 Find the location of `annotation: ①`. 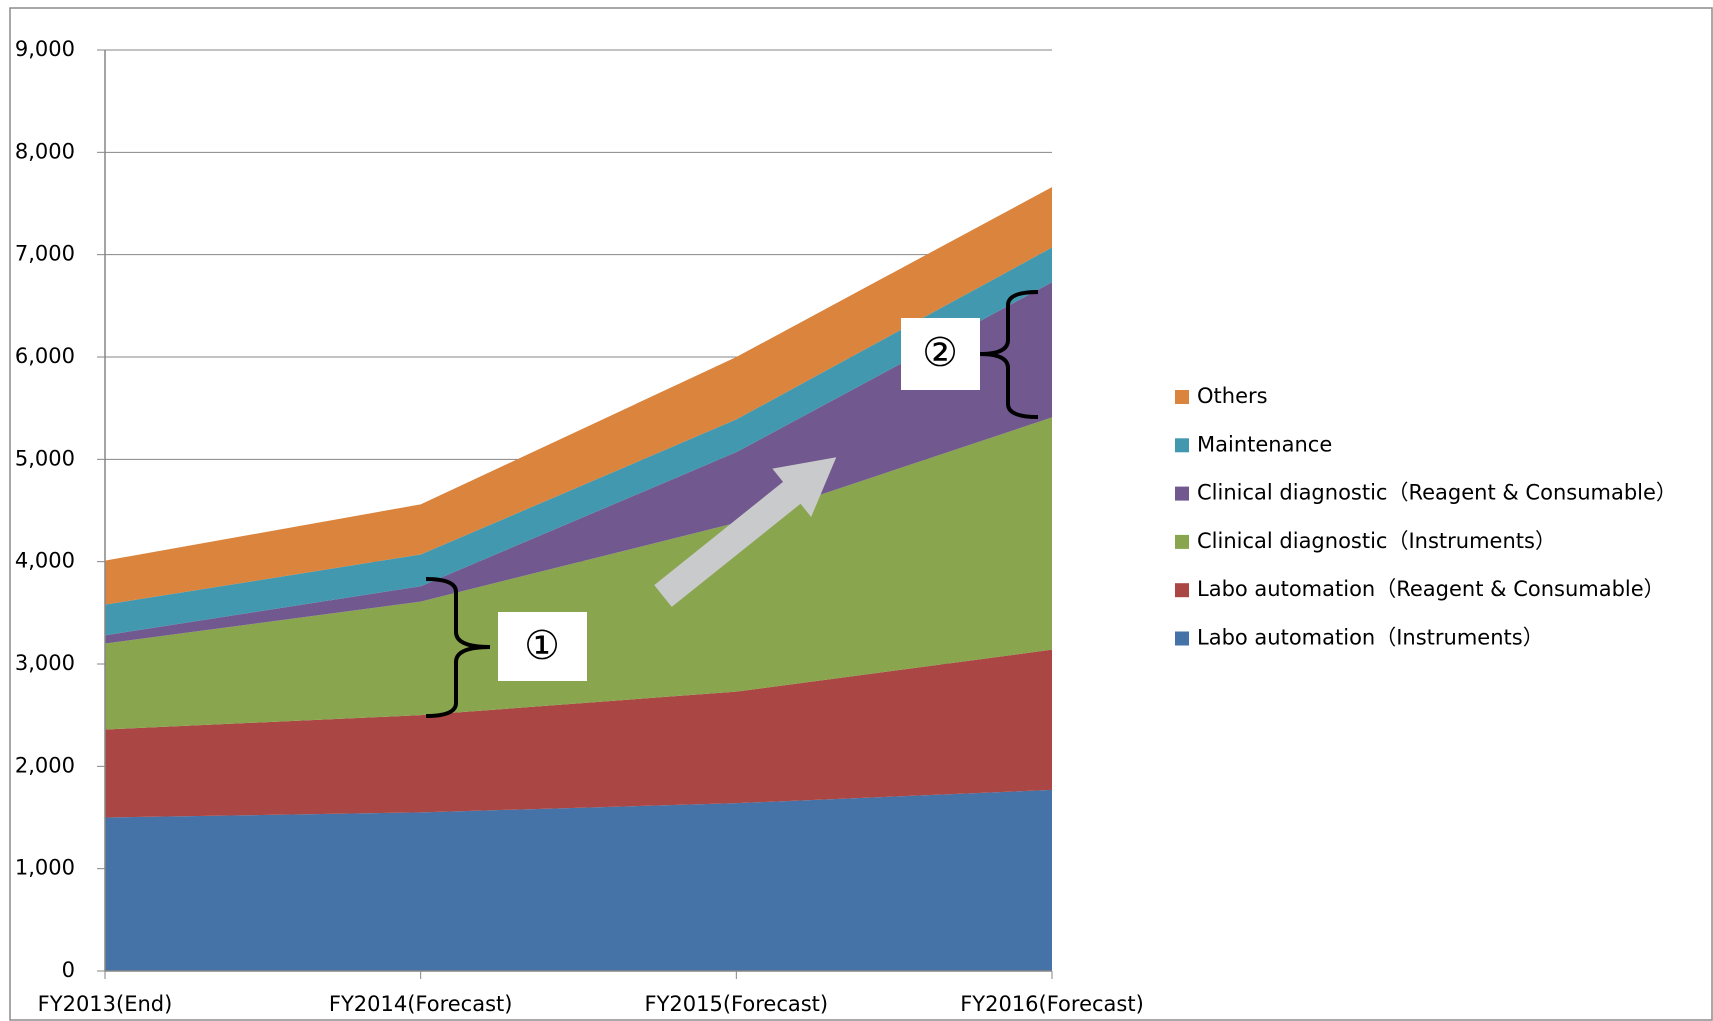

annotation: ① is located at coordinates (542, 646).